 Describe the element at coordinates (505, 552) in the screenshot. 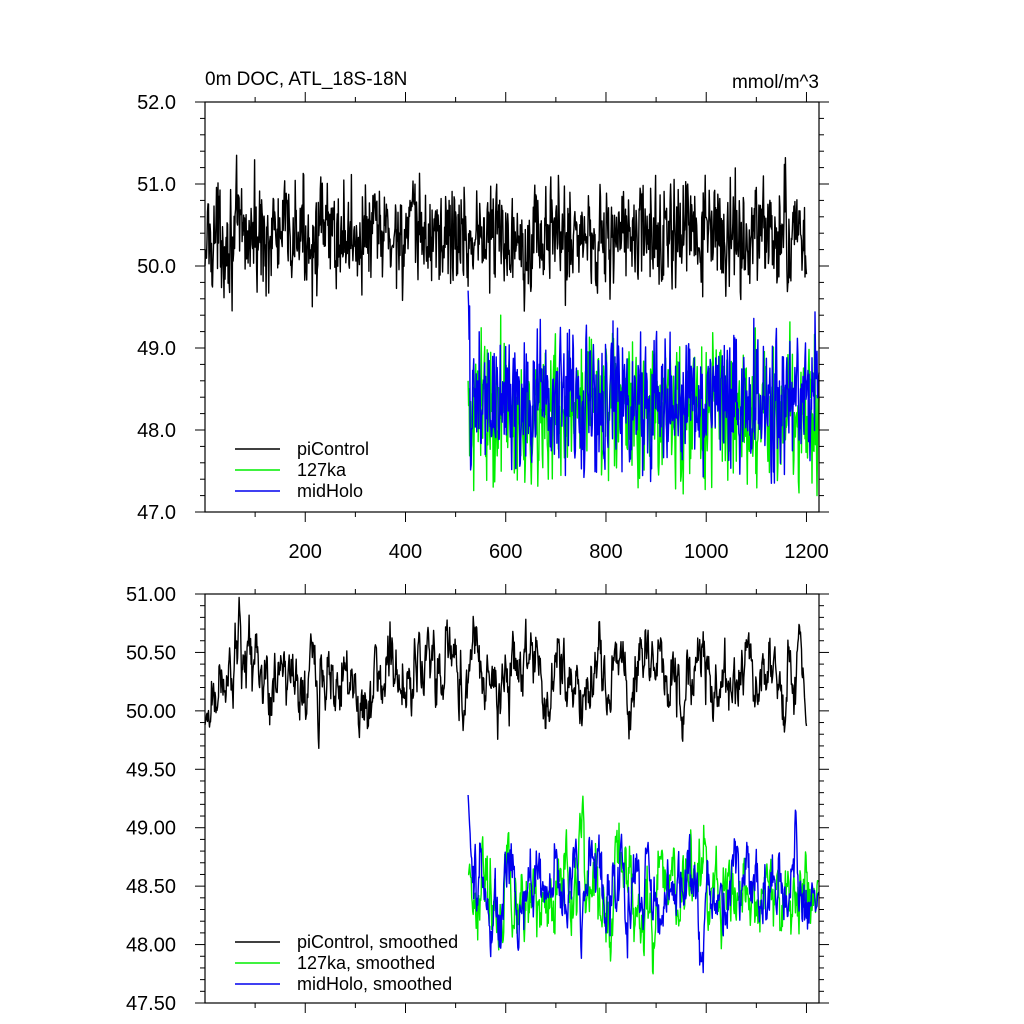

I see `x-tick-label: 600` at that location.